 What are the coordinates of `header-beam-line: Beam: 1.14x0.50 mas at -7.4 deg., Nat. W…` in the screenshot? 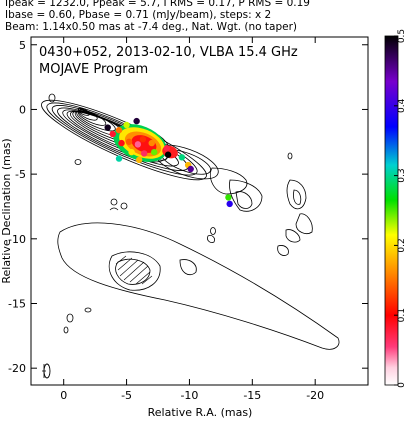 It's located at (151, 27).